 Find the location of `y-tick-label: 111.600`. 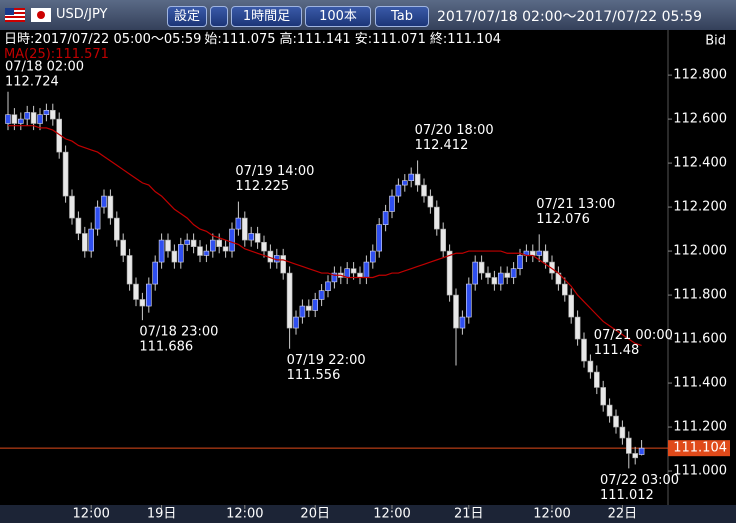

y-tick-label: 111.600 is located at coordinates (700, 339).